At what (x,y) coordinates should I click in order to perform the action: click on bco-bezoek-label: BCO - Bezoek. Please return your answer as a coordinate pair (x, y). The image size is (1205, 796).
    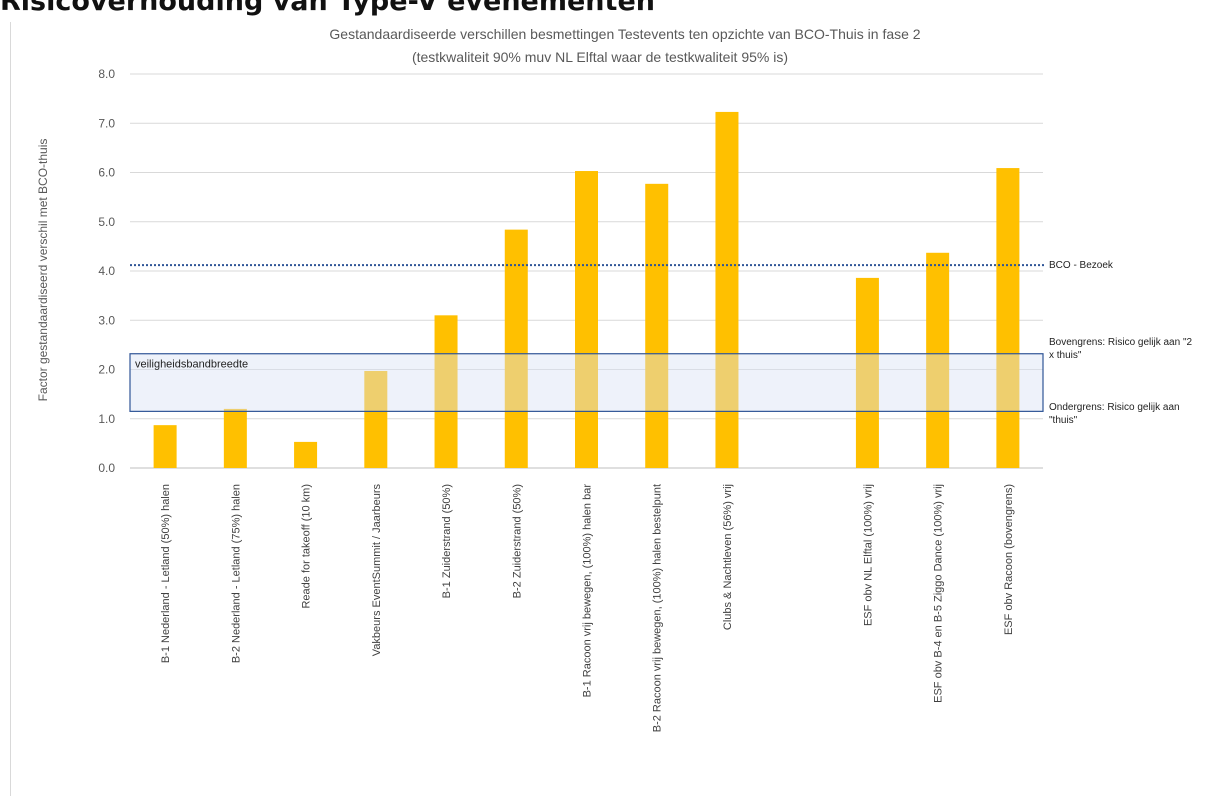
    Looking at the image, I should click on (1081, 265).